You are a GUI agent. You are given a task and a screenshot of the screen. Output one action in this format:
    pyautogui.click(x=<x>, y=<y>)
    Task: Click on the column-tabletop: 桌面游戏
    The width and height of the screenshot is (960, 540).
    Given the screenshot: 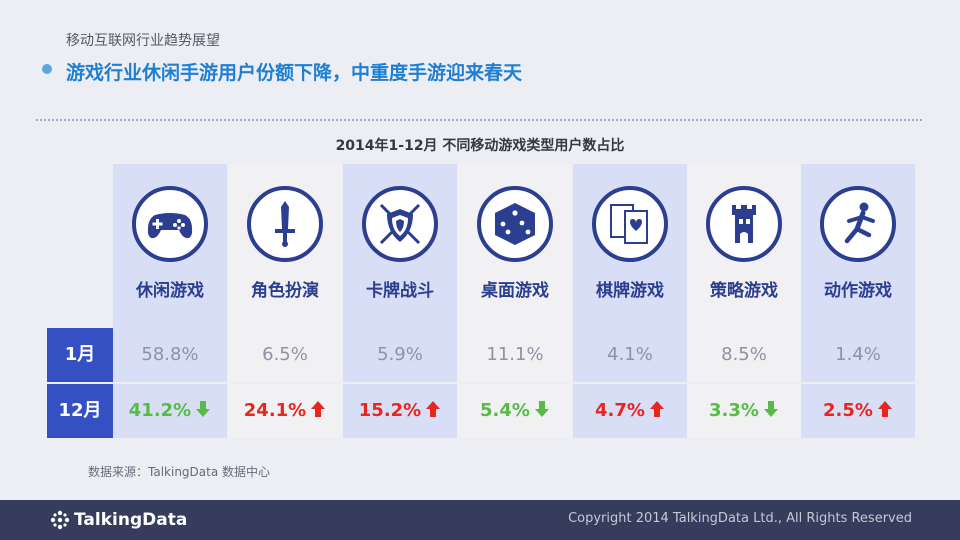 What is the action you would take?
    pyautogui.click(x=515, y=246)
    